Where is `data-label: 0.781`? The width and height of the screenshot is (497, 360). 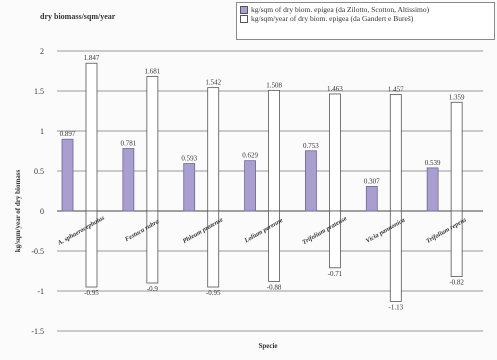 data-label: 0.781 is located at coordinates (128, 144).